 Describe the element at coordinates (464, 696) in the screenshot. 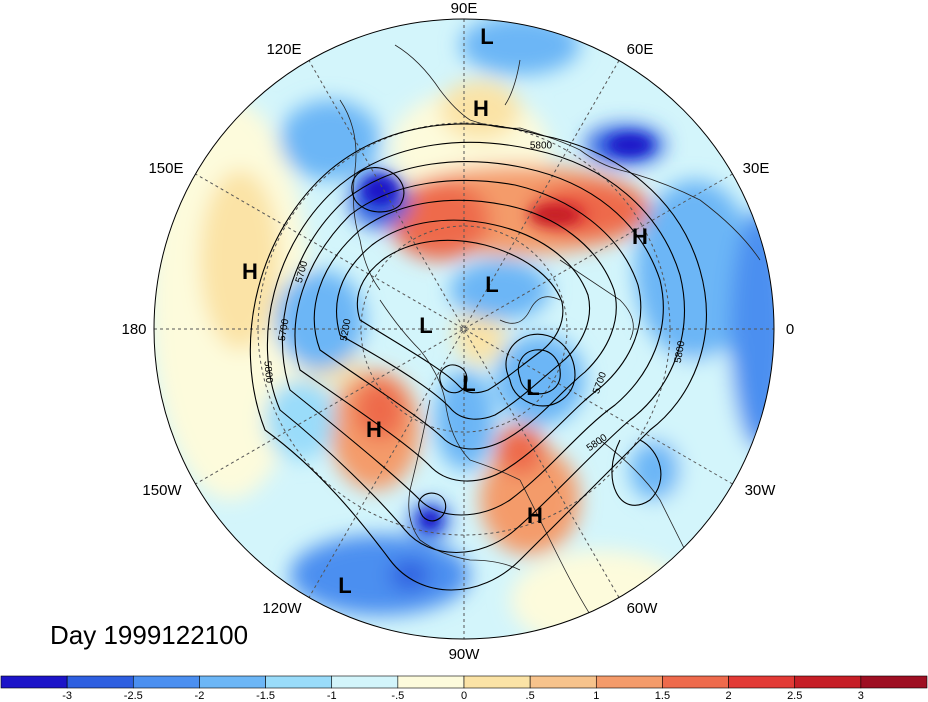

I see `colorbar-tick-label: 0` at that location.